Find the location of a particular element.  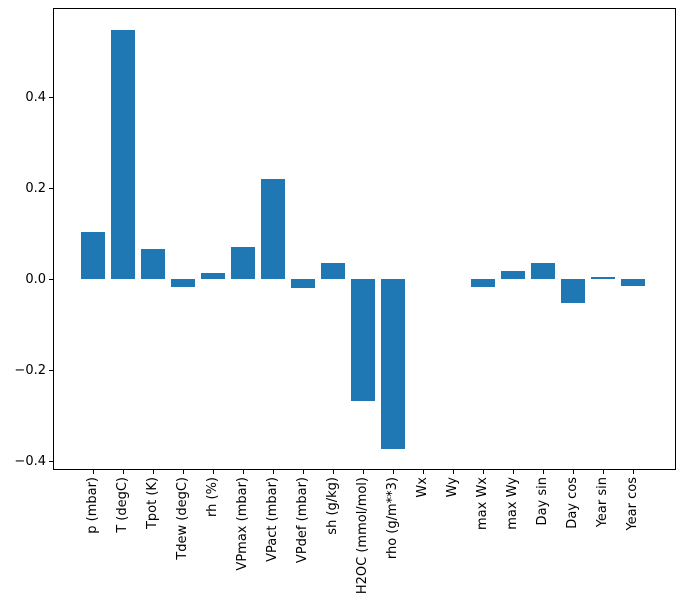

bar-day-cos is located at coordinates (573, 291).